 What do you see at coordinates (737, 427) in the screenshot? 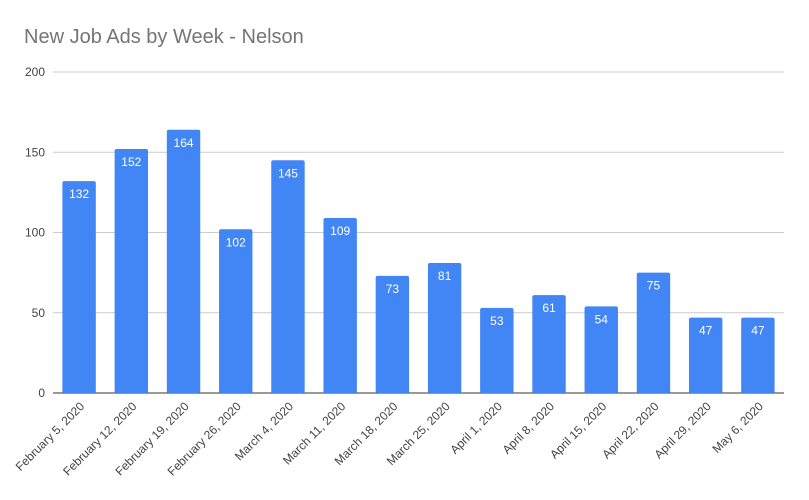
I see `x-tick-label: May 6, 2020` at bounding box center [737, 427].